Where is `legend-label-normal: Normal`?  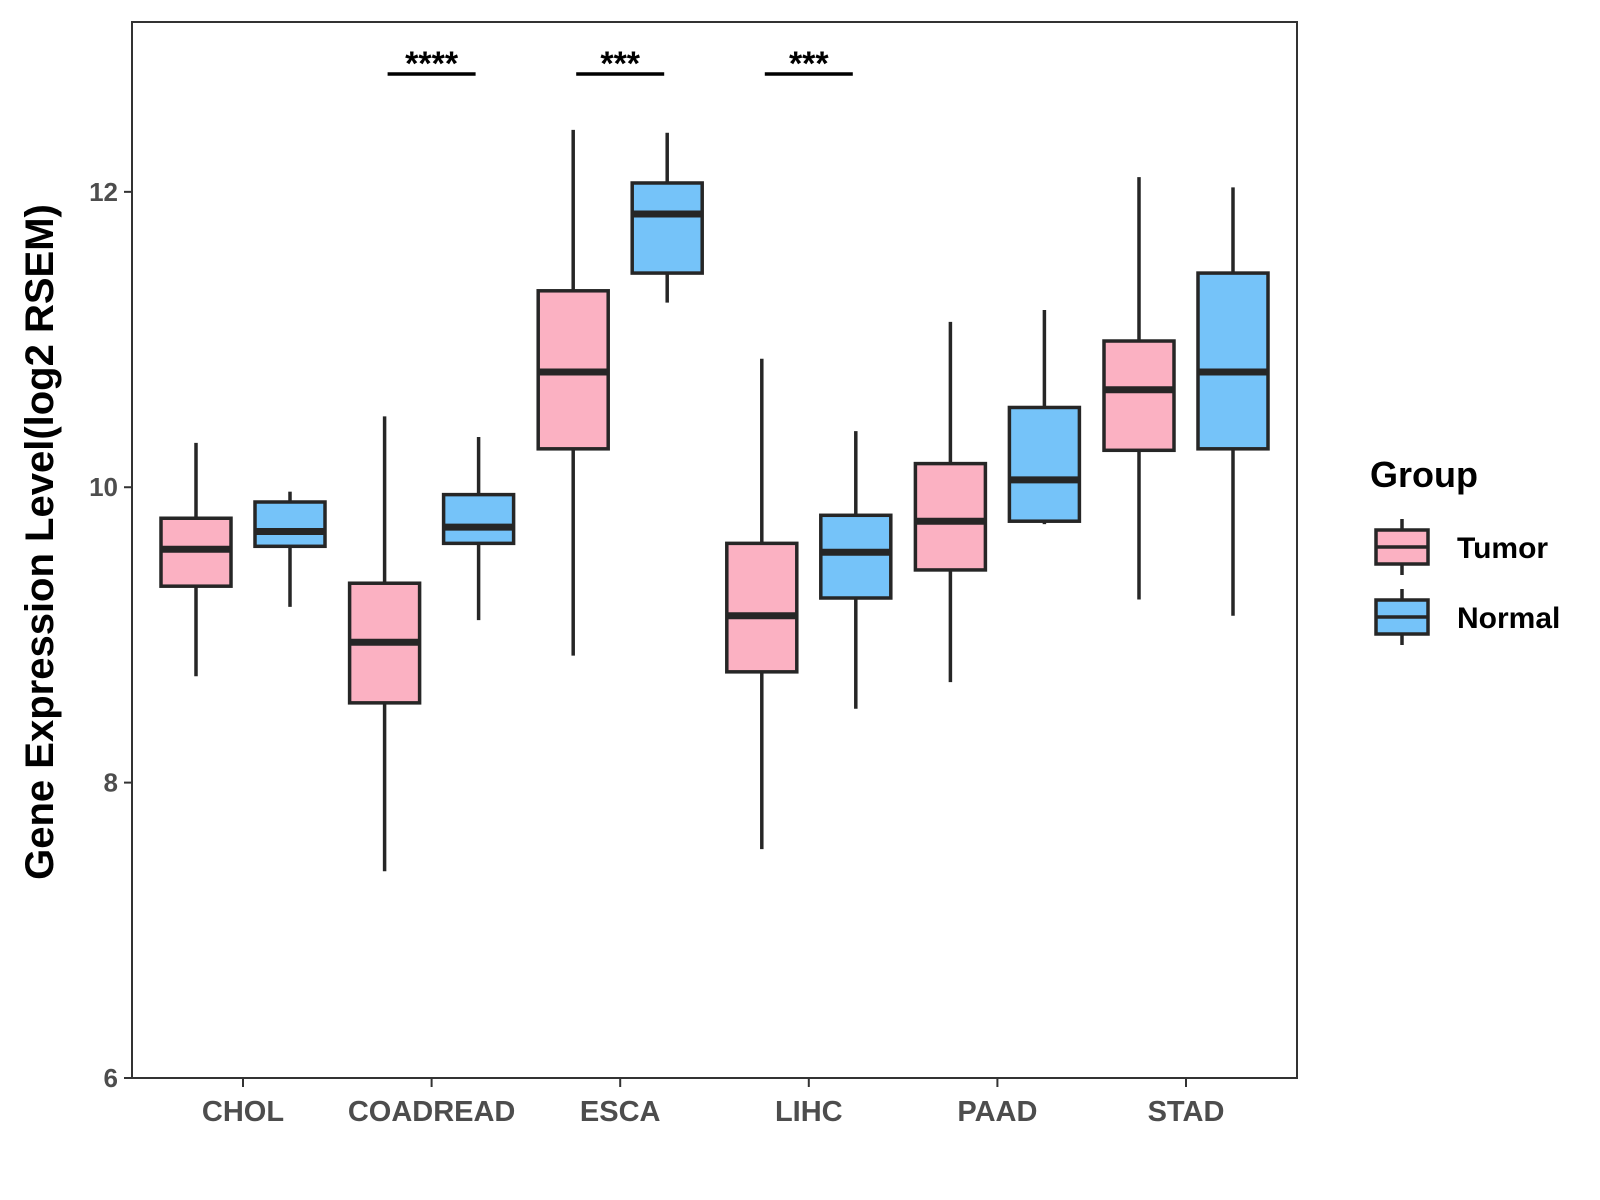
legend-label-normal: Normal is located at coordinates (1508, 618).